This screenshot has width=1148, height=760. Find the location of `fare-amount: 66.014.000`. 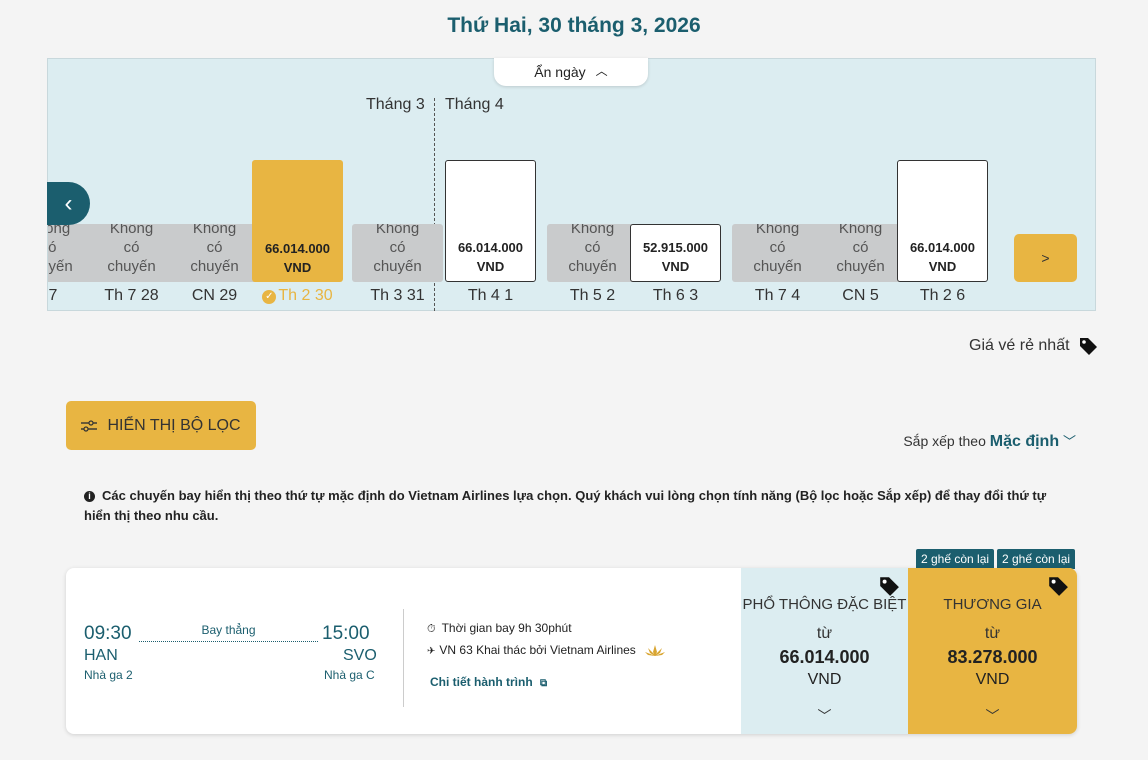

fare-amount: 66.014.000 is located at coordinates (824, 657).